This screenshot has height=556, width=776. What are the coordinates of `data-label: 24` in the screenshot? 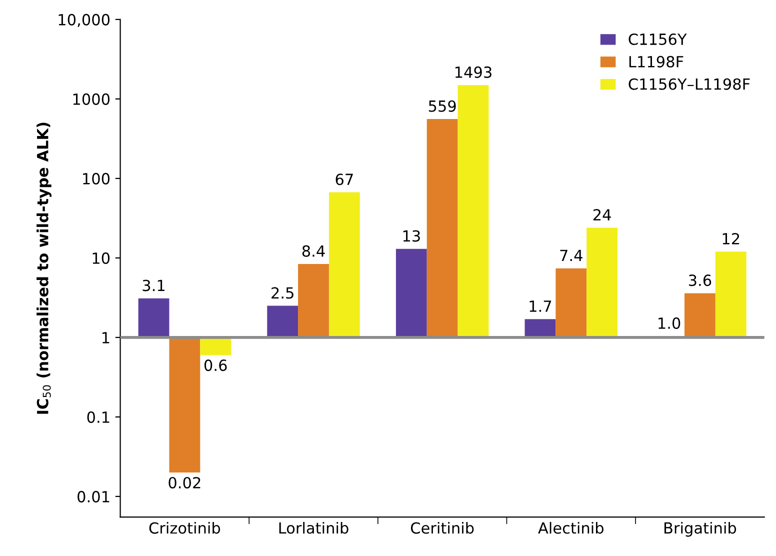 It's located at (602, 214).